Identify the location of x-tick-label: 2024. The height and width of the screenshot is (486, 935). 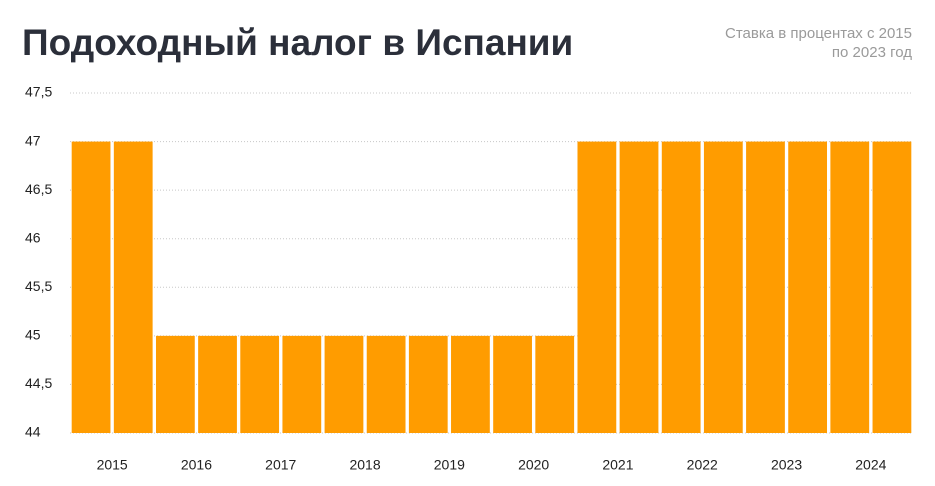
(870, 465).